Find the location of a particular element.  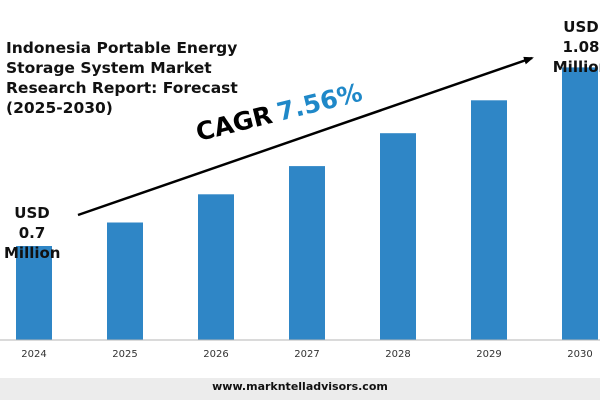

start-value-currency: USD is located at coordinates (32, 213).